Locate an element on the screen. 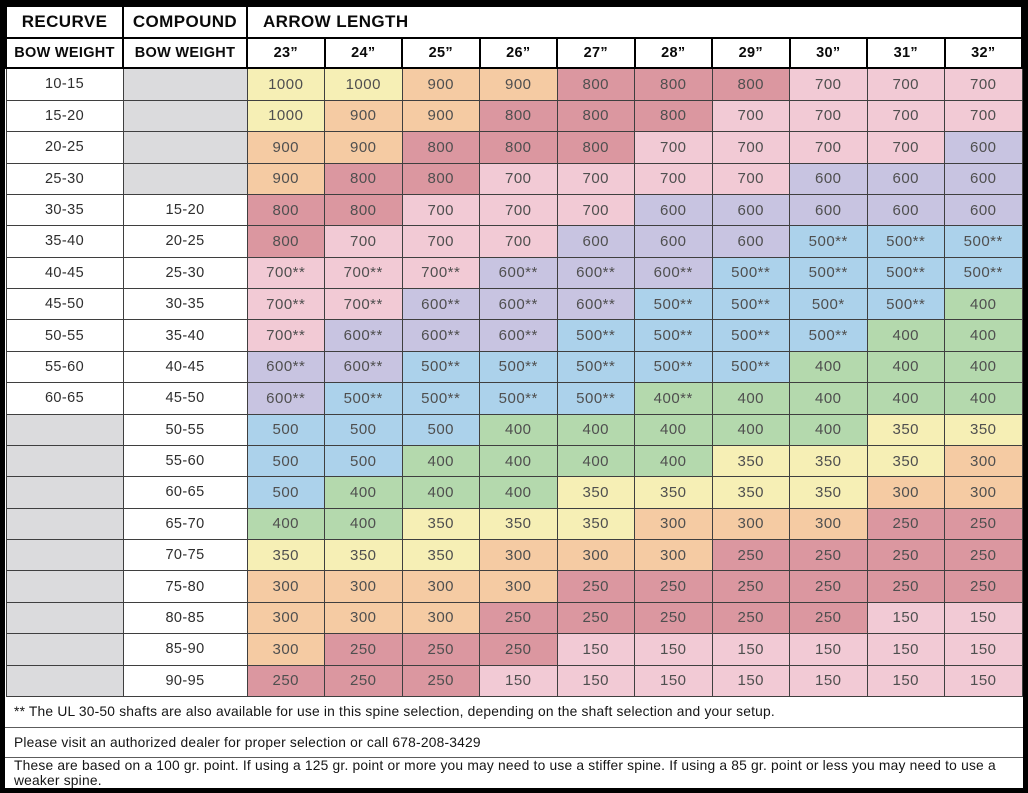 This screenshot has height=793, width=1028. compound-weight-cell: 15-20 is located at coordinates (185, 210).